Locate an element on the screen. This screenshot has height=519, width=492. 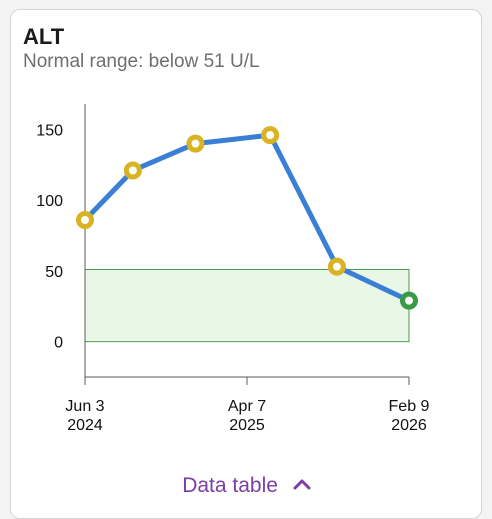
x-tick-label-year: 2024 is located at coordinates (85, 425).